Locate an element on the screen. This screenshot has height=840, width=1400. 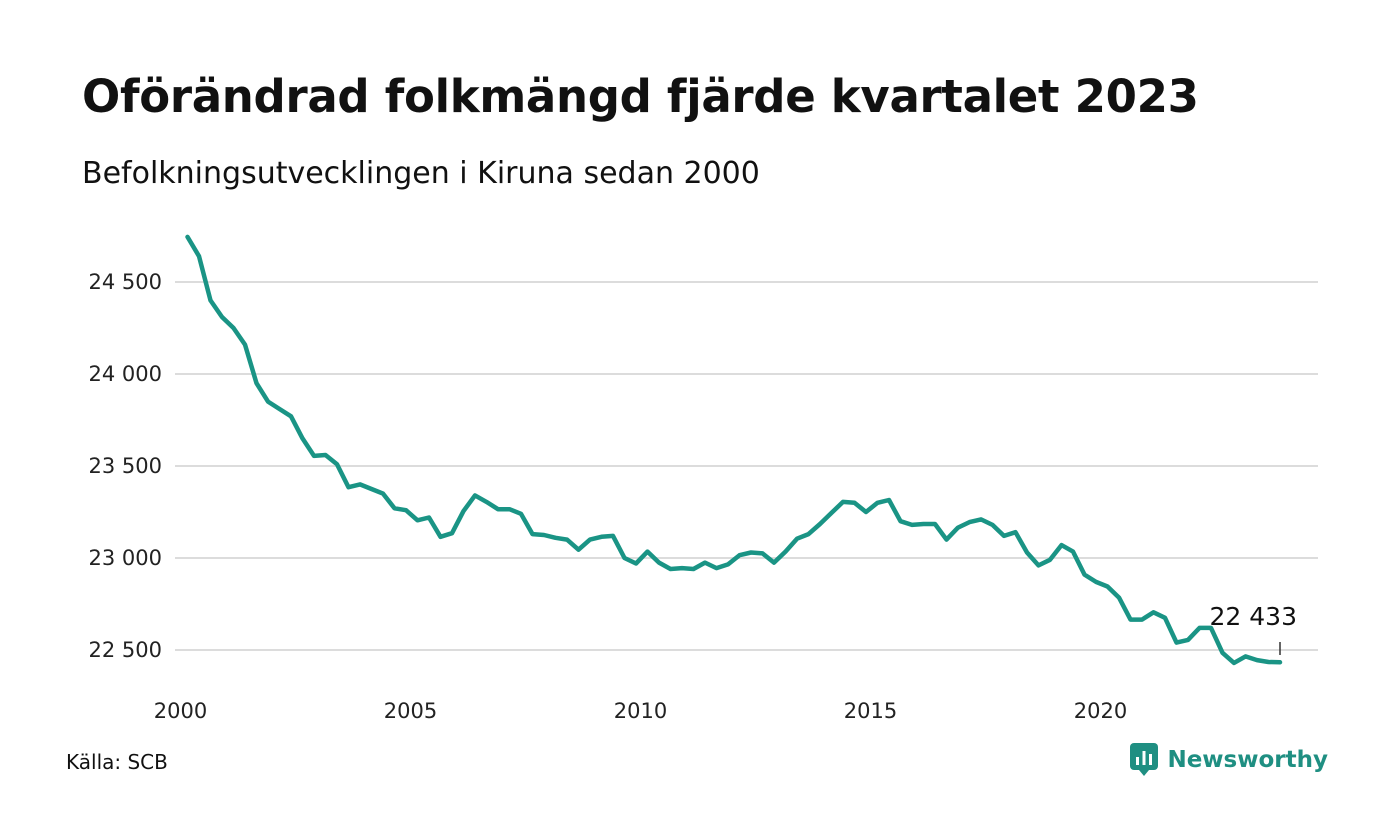
y-axis: 22 500 23 000 23 500 24 000 24 500 is located at coordinates (125, 466).